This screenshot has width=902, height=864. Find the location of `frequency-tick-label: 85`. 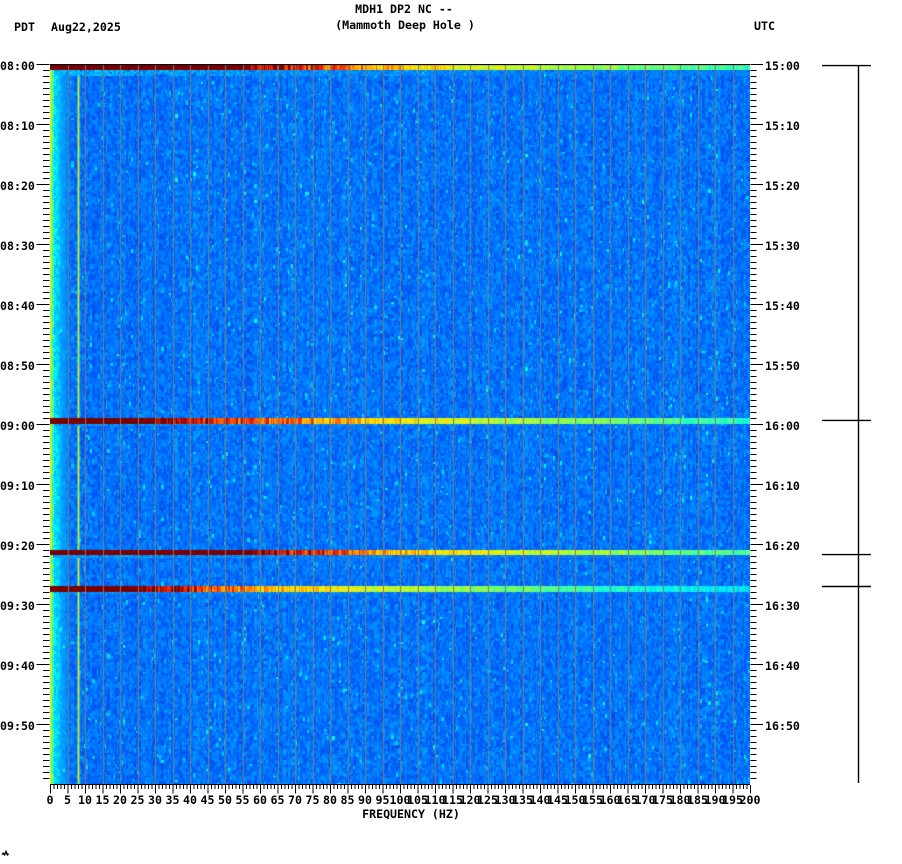

frequency-tick-label: 85 is located at coordinates (347, 800).